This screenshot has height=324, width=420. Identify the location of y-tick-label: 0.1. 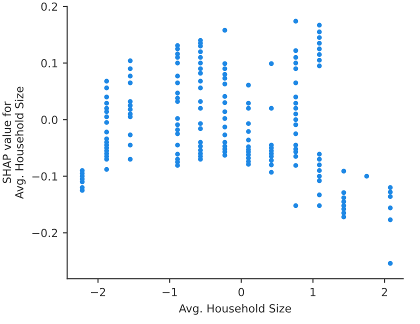
(49, 63).